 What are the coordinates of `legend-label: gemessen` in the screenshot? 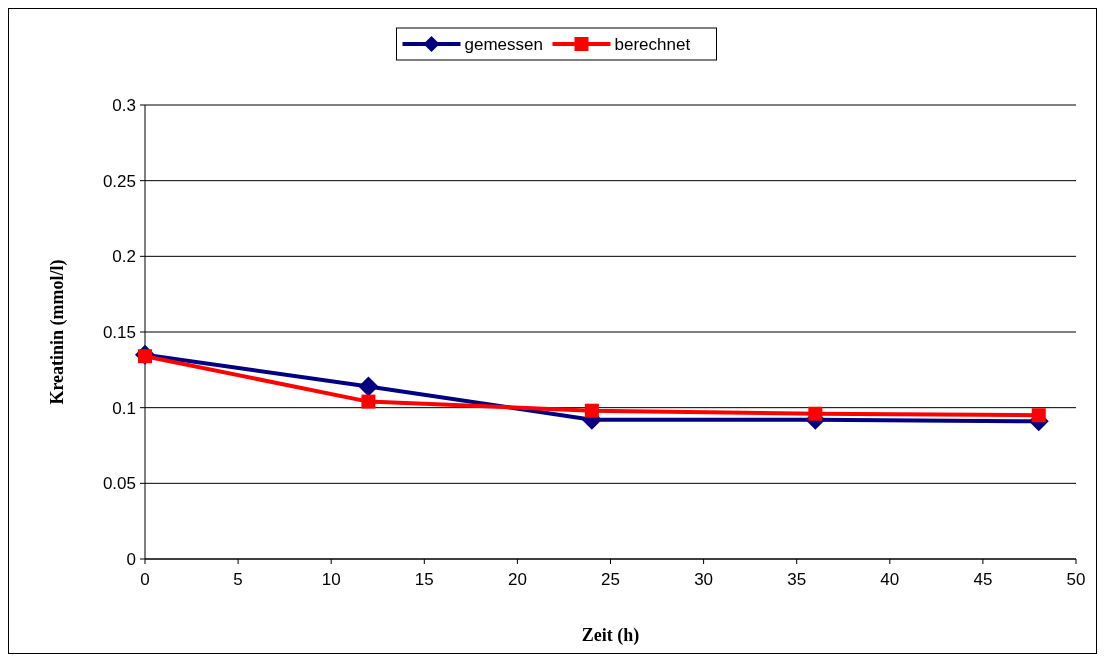 It's located at (503, 44).